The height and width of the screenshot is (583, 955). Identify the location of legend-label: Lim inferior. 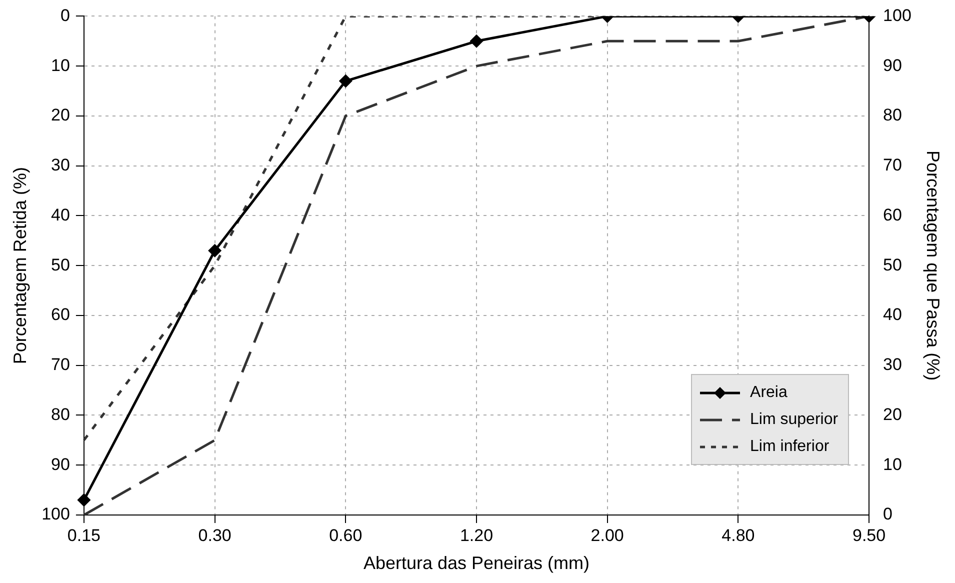
(790, 447).